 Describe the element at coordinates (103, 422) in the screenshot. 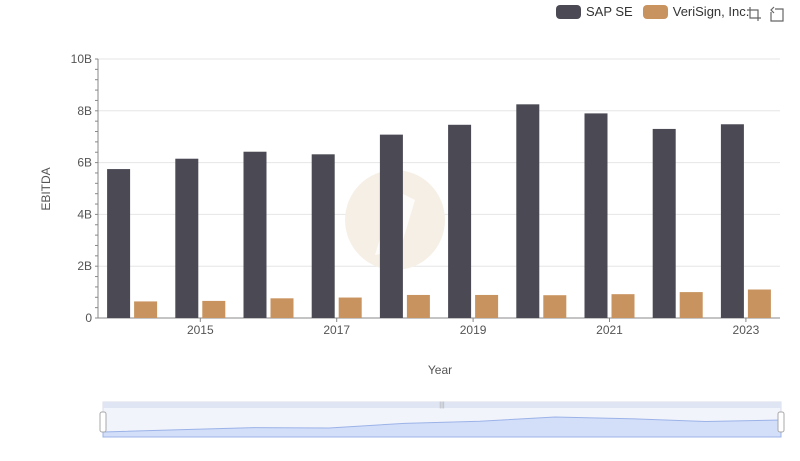

I see `slider-handle-left` at that location.